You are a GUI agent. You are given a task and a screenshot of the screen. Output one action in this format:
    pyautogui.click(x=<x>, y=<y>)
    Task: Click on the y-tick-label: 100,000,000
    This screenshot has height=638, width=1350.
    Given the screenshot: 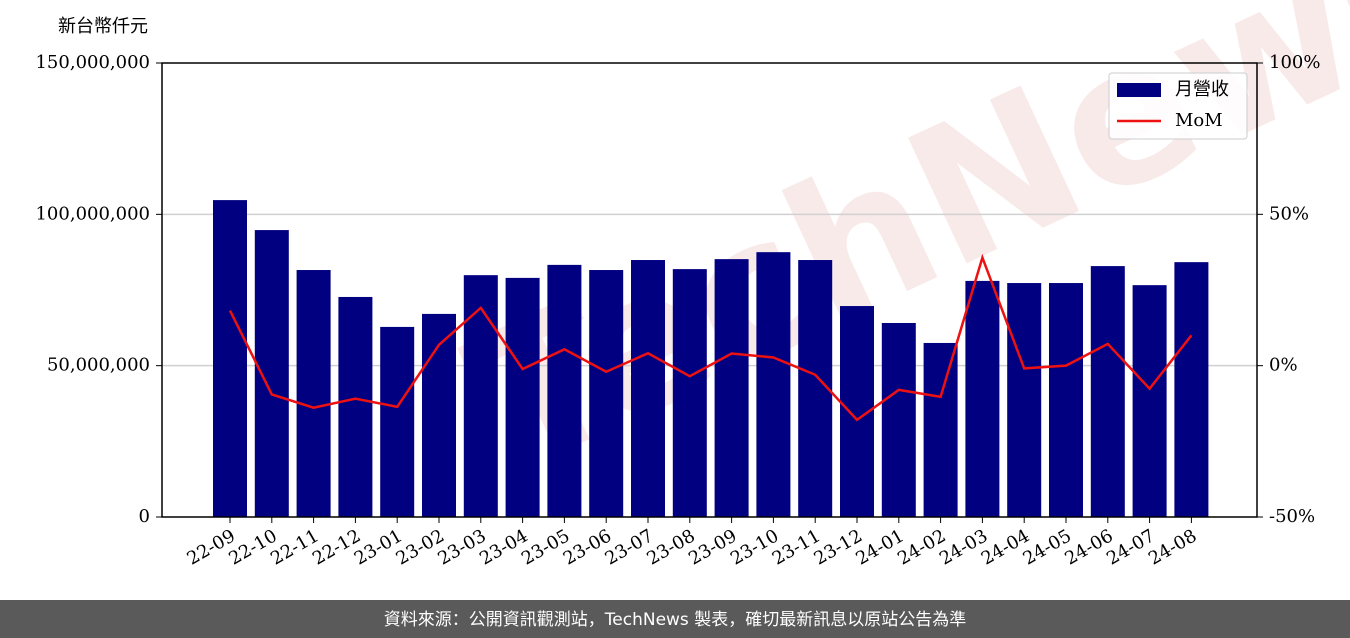 What is the action you would take?
    pyautogui.click(x=92, y=213)
    